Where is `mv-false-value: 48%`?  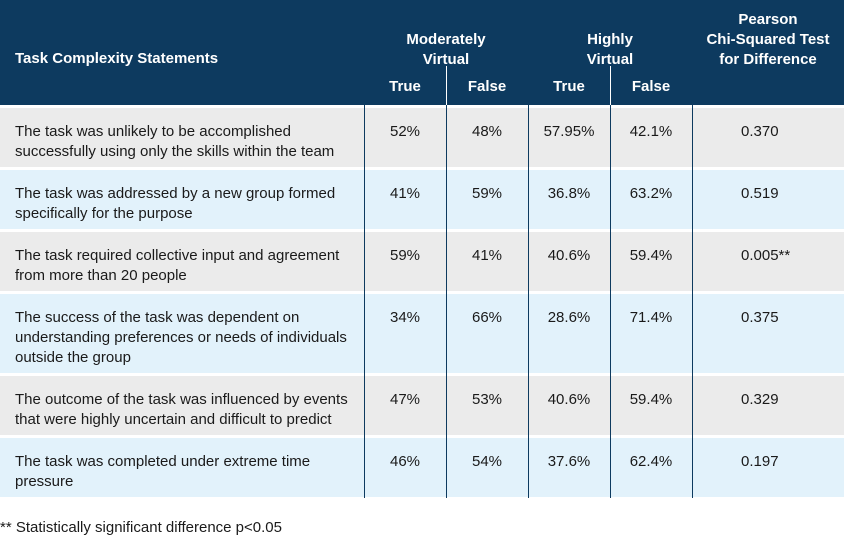
mv-false-value: 48% is located at coordinates (487, 131).